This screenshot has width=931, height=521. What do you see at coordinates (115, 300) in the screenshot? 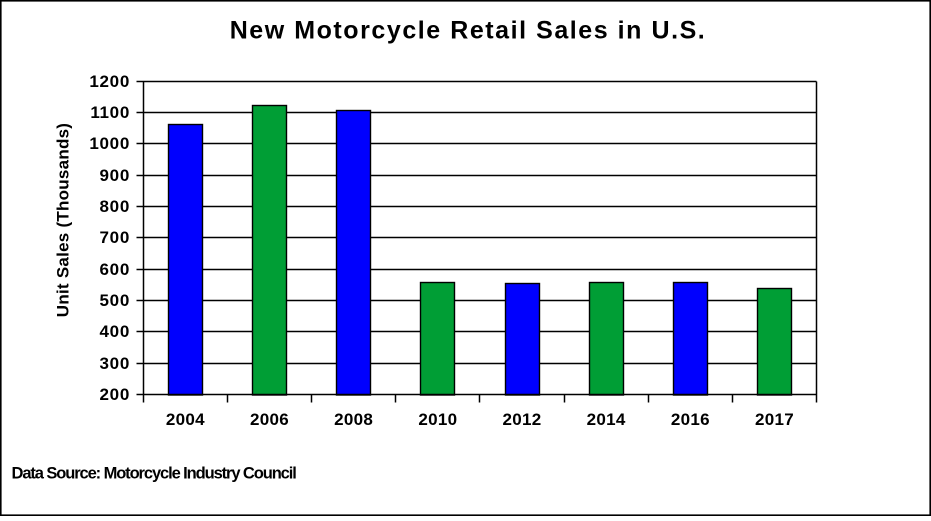
I see `svg-text: 500` at bounding box center [115, 300].